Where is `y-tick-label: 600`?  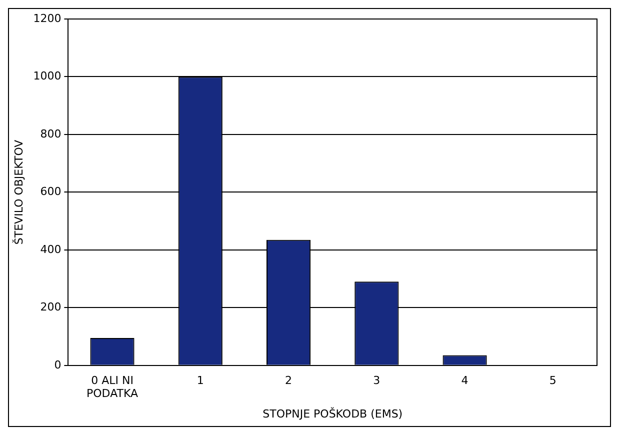
y-tick-label: 600 is located at coordinates (51, 191).